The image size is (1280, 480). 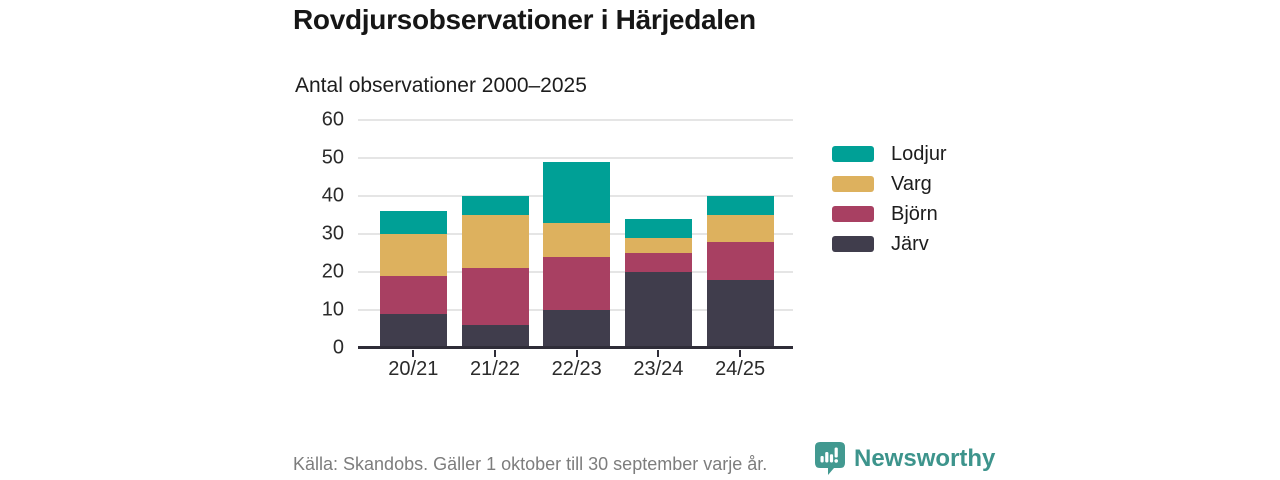 What do you see at coordinates (830, 458) in the screenshot?
I see `newsworthy-logo-icon` at bounding box center [830, 458].